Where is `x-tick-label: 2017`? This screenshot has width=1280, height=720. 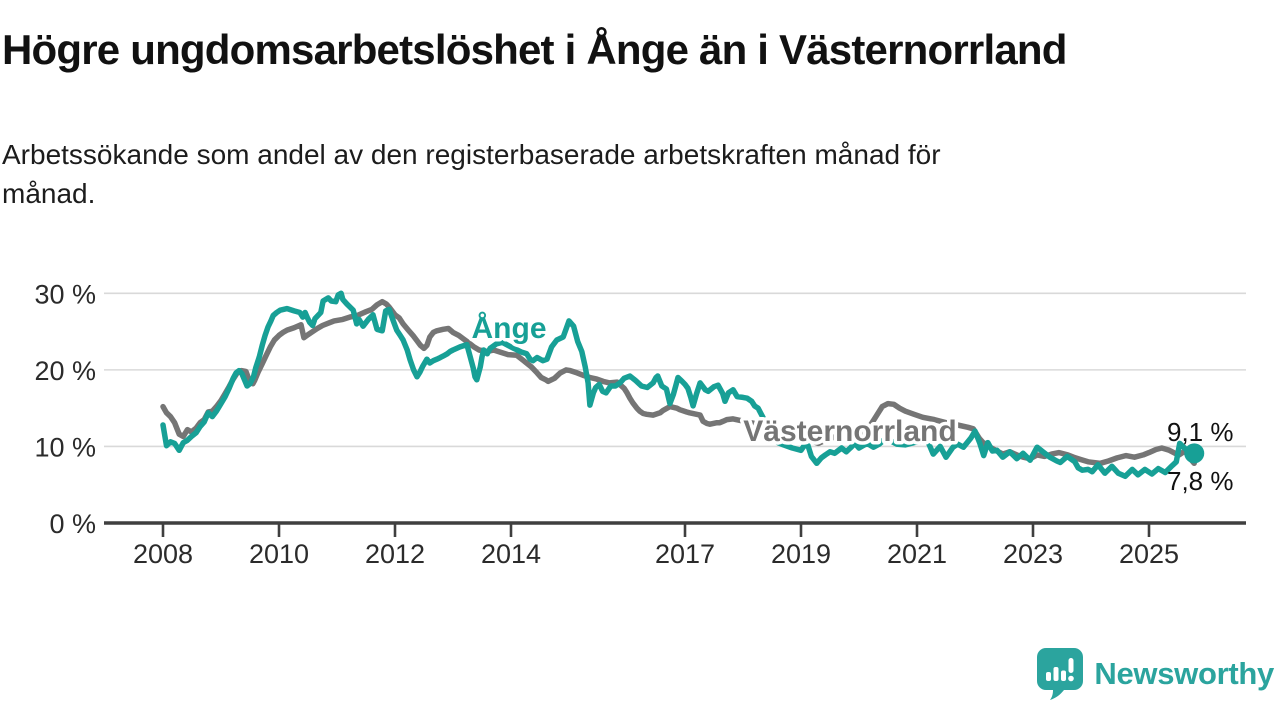
x-tick-label: 2017 is located at coordinates (685, 554).